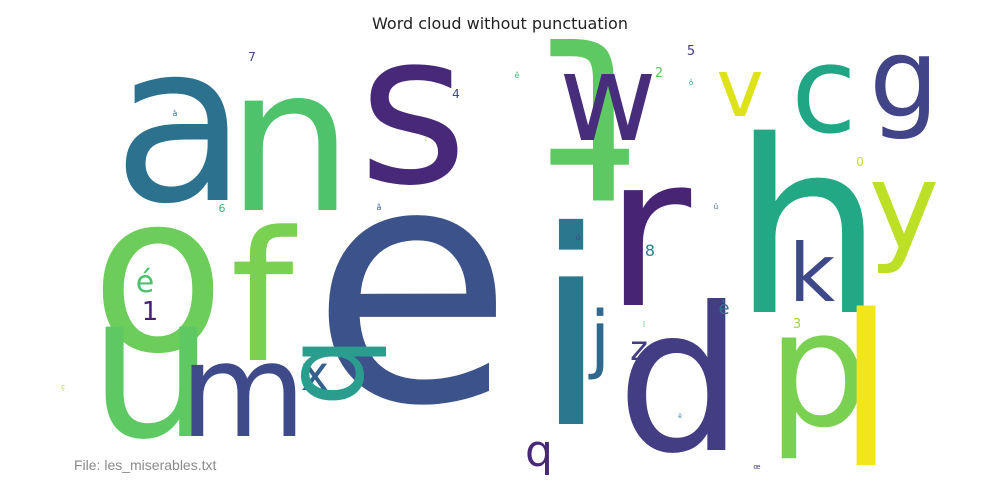 The width and height of the screenshot is (1000, 500). Describe the element at coordinates (818, 369) in the screenshot. I see `word-23: p` at that location.